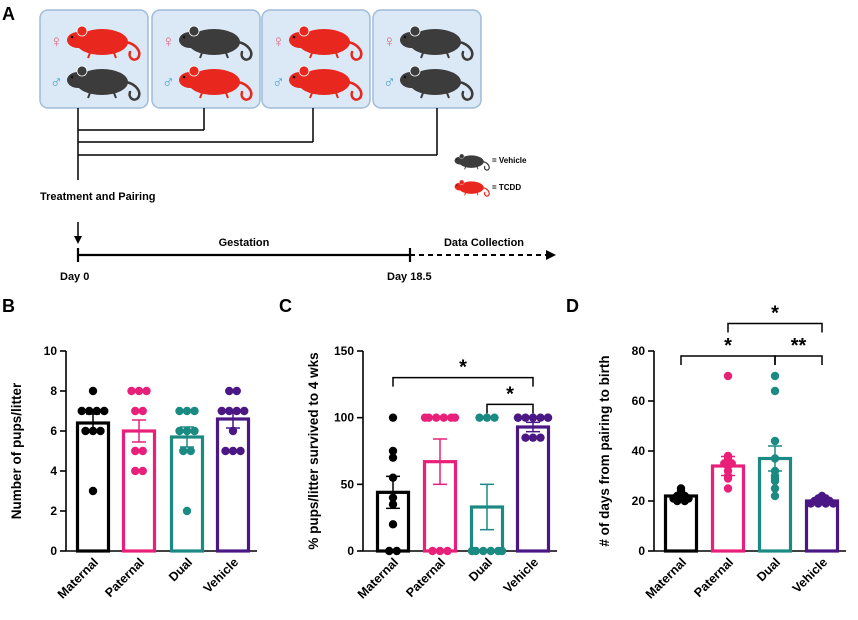 Image resolution: width=858 pixels, height=620 pixels. Describe the element at coordinates (768, 569) in the screenshot. I see `chart-d-category-dual: Dual` at that location.